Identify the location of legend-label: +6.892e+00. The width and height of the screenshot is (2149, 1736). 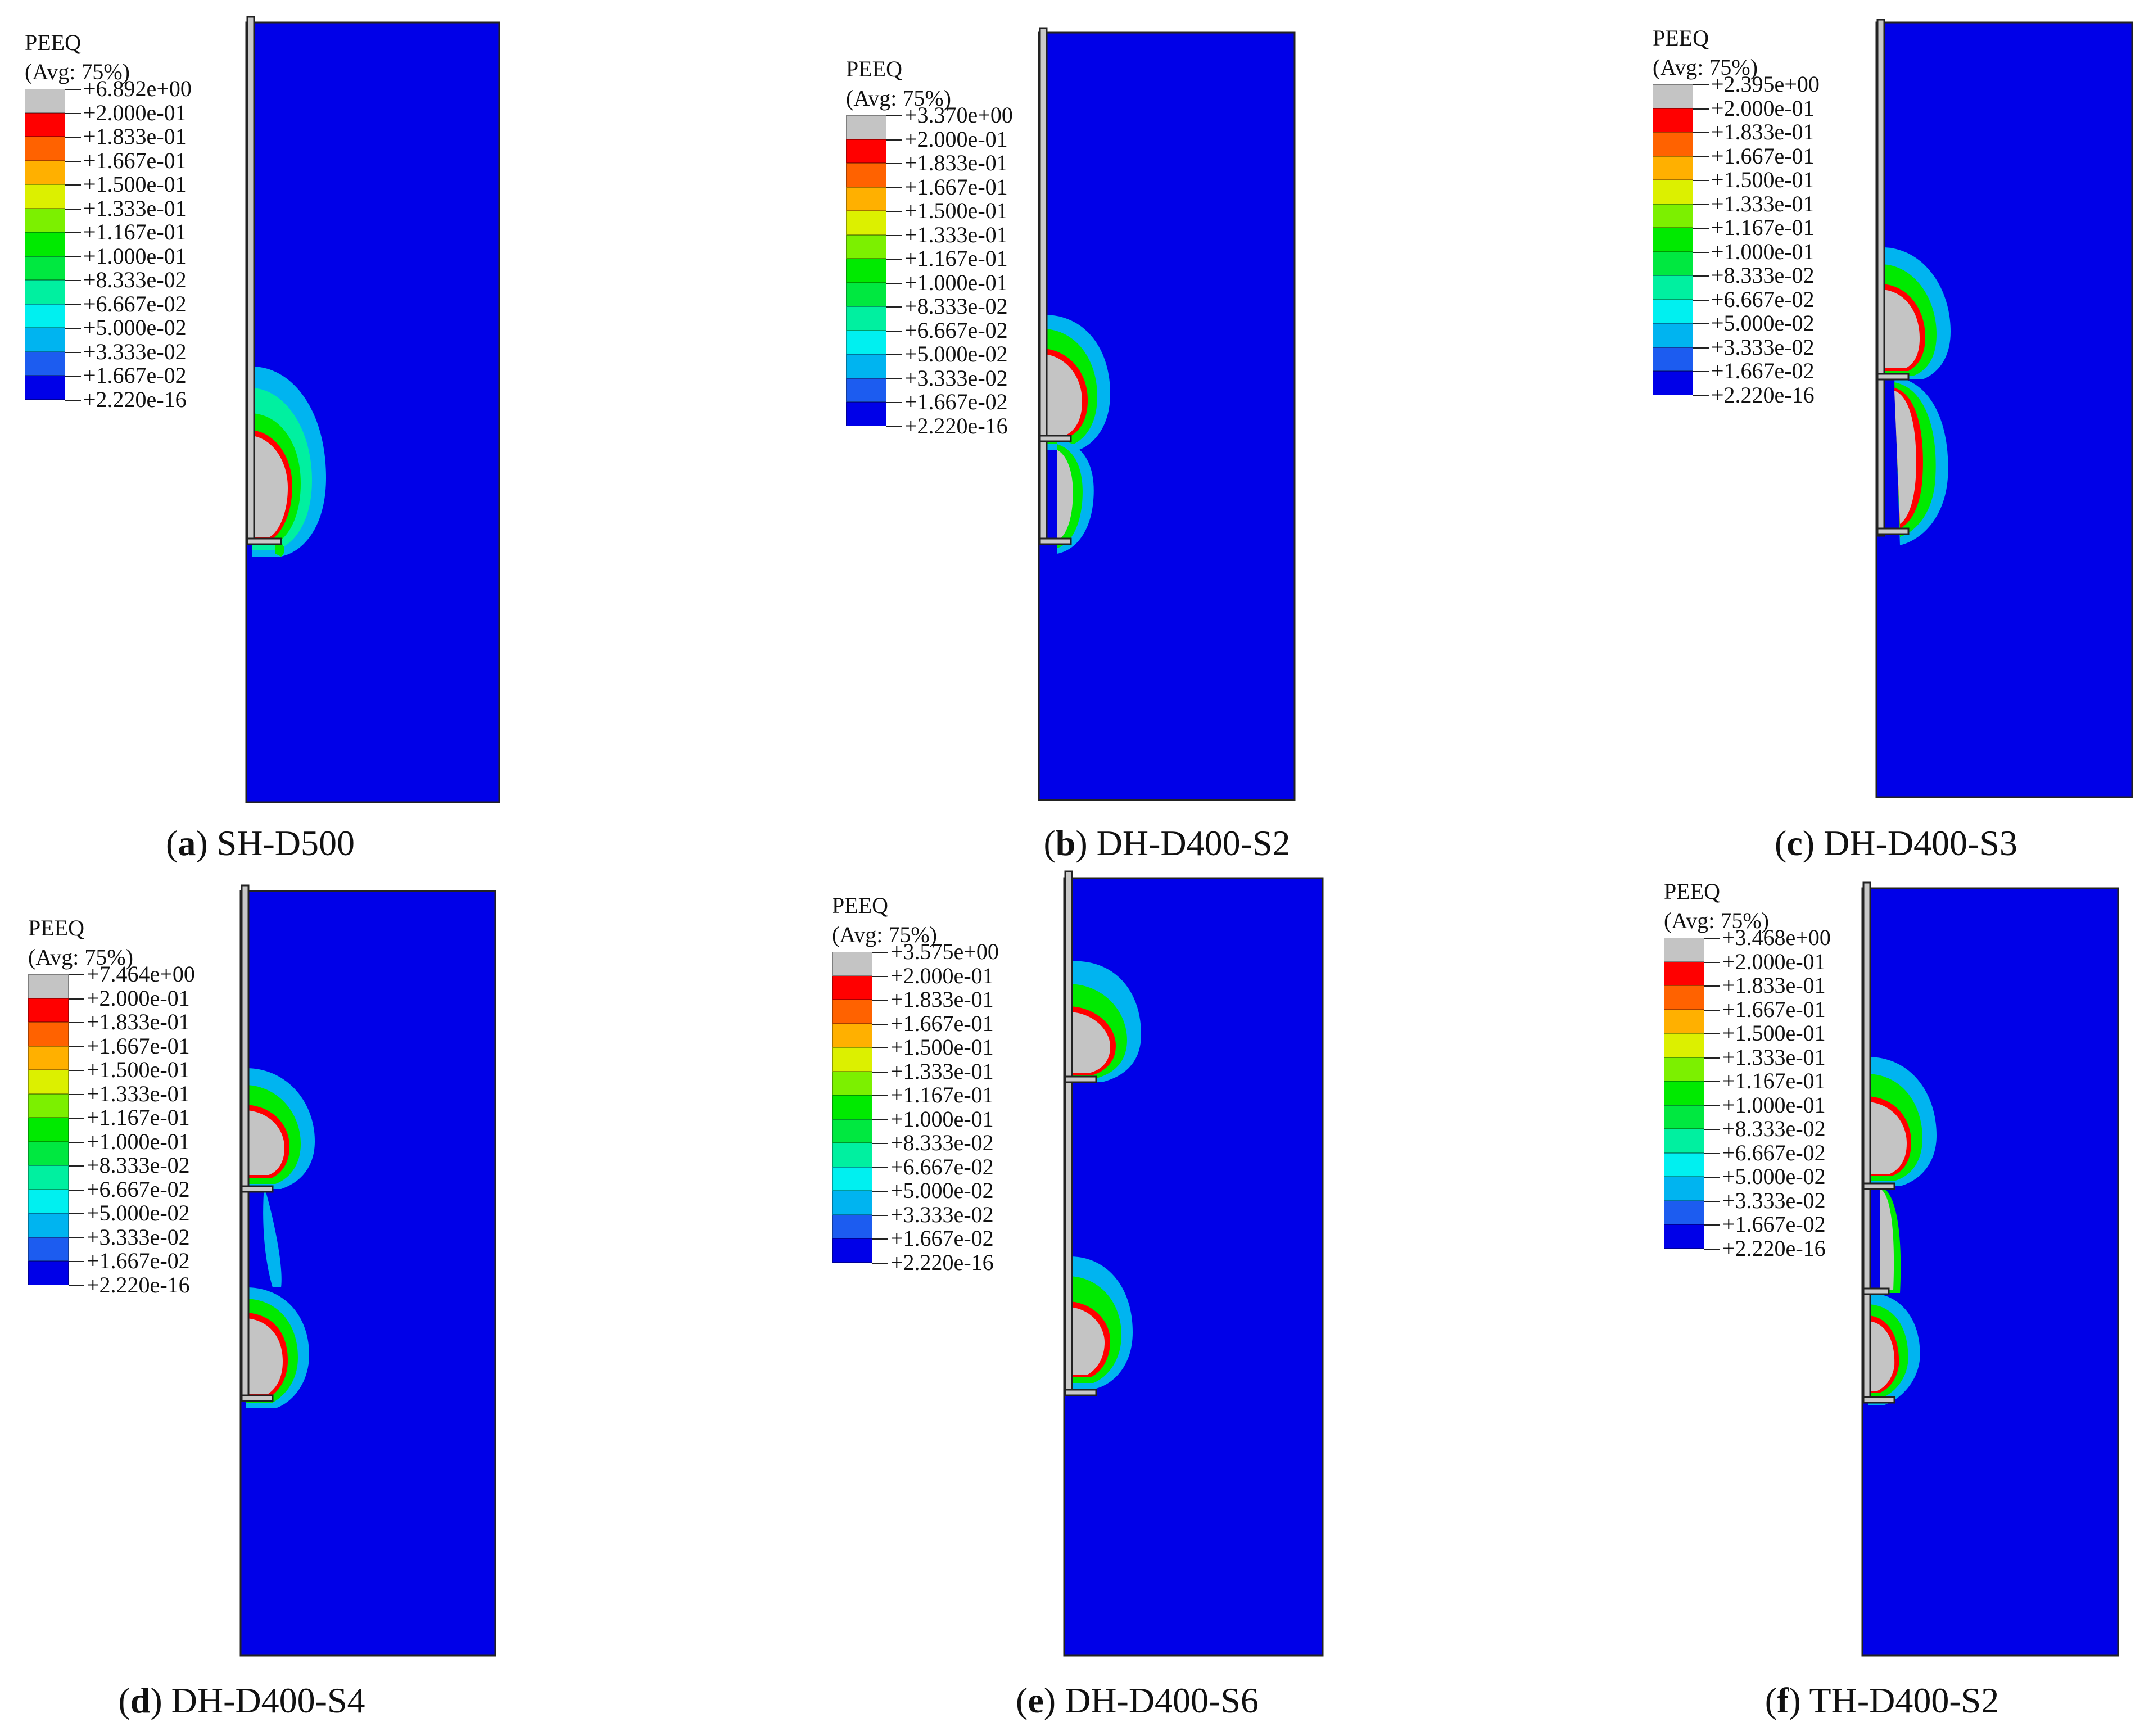
(137, 89).